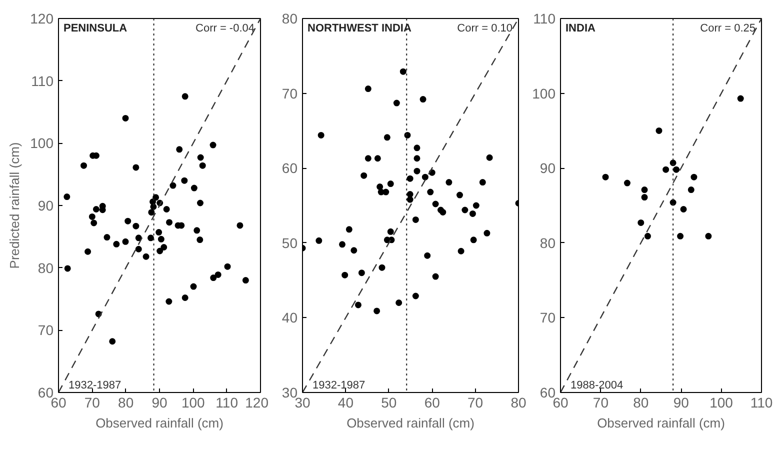  Describe the element at coordinates (257, 402) in the screenshot. I see `x-tick-label: 120` at that location.